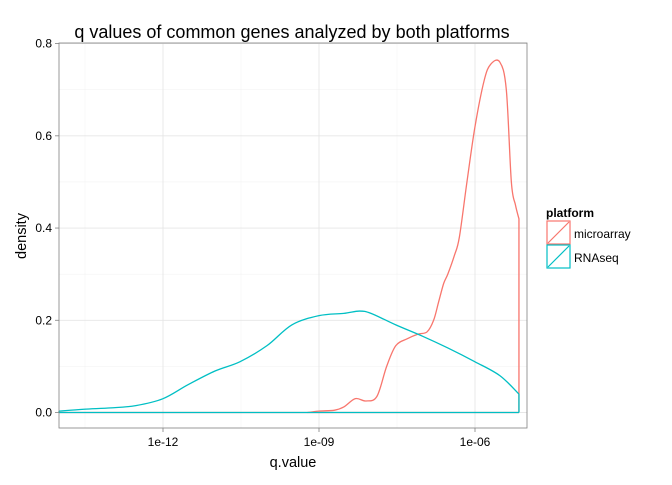 This screenshot has width=672, height=485. I want to click on legend-item-microarray: microarray, so click(588, 232).